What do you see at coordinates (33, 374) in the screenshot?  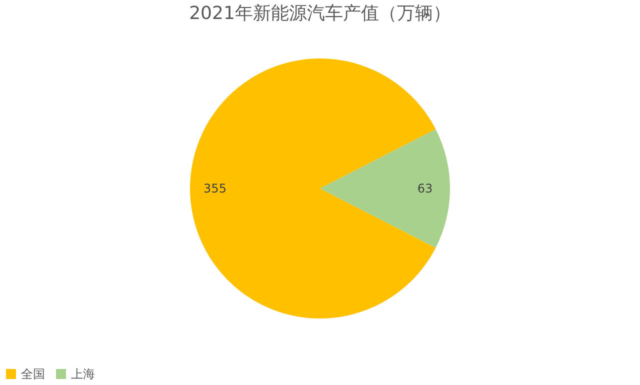 I see `legend-label: 全国` at bounding box center [33, 374].